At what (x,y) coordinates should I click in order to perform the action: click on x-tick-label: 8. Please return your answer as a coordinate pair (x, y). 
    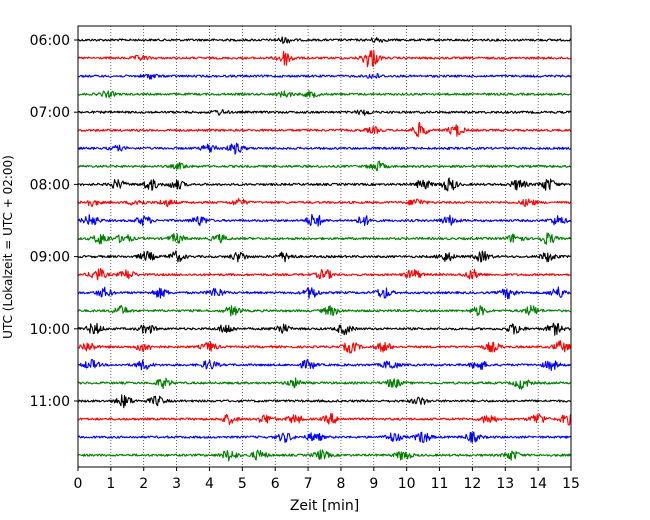
    Looking at the image, I should click on (340, 484).